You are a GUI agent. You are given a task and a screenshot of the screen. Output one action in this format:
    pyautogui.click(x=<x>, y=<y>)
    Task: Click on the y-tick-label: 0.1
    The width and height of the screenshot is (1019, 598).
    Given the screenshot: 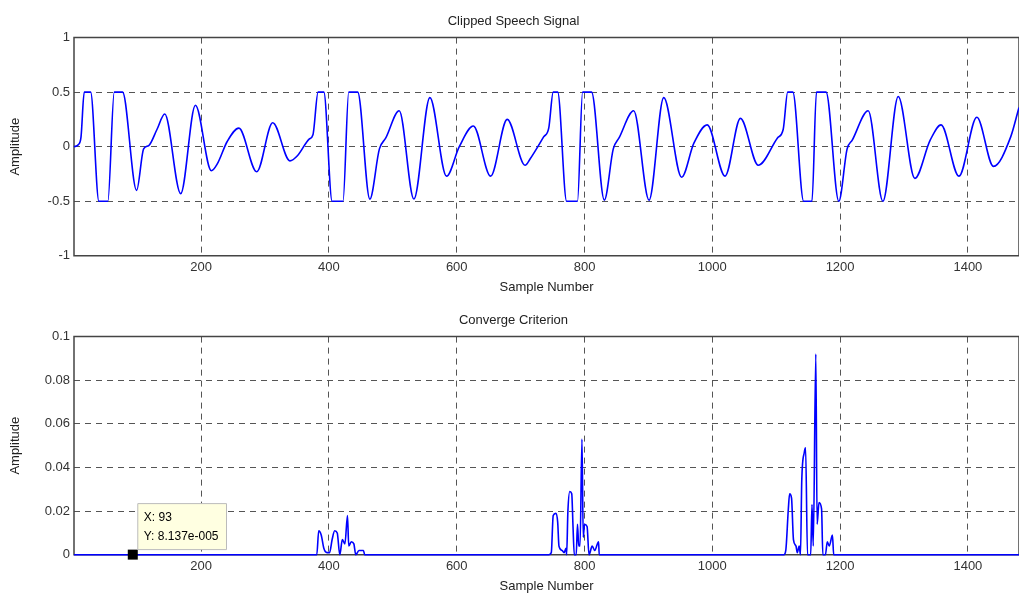 What is the action you would take?
    pyautogui.click(x=60, y=336)
    